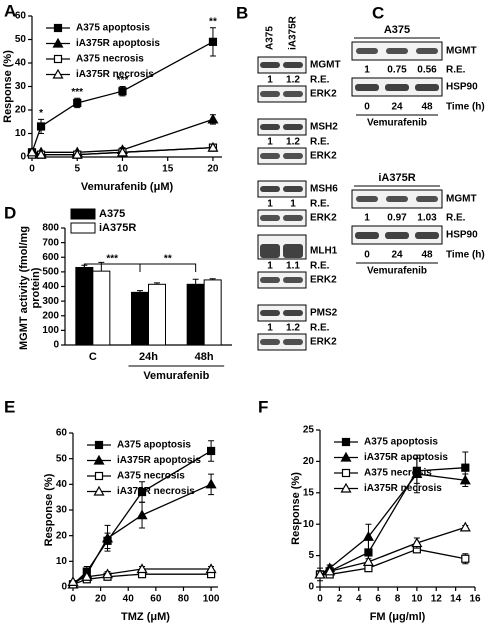  I want to click on y-tick-label: 25, so click(309, 430).